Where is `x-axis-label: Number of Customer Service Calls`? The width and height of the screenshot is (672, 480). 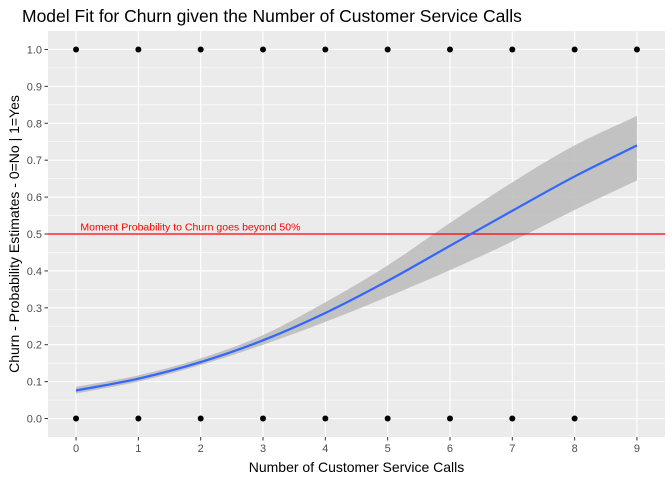
x-axis-label: Number of Customer Service Calls is located at coordinates (357, 467).